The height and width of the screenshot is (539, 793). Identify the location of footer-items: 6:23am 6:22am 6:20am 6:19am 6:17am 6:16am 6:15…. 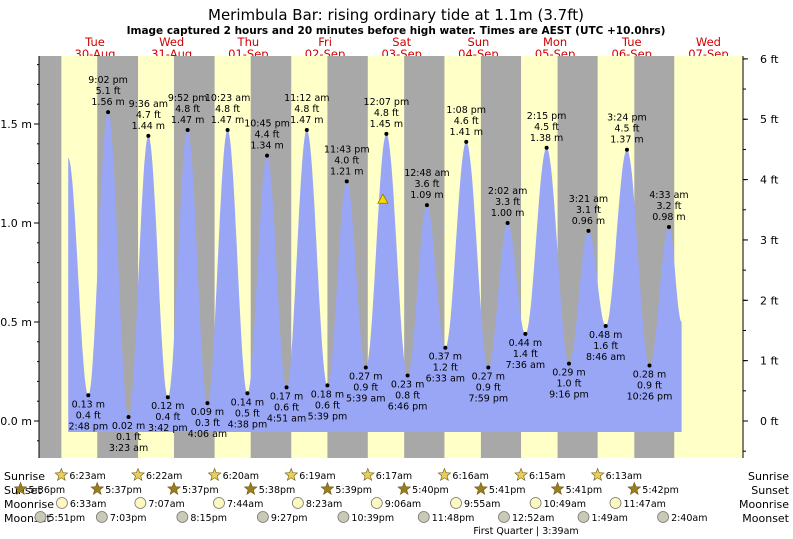
(360, 495).